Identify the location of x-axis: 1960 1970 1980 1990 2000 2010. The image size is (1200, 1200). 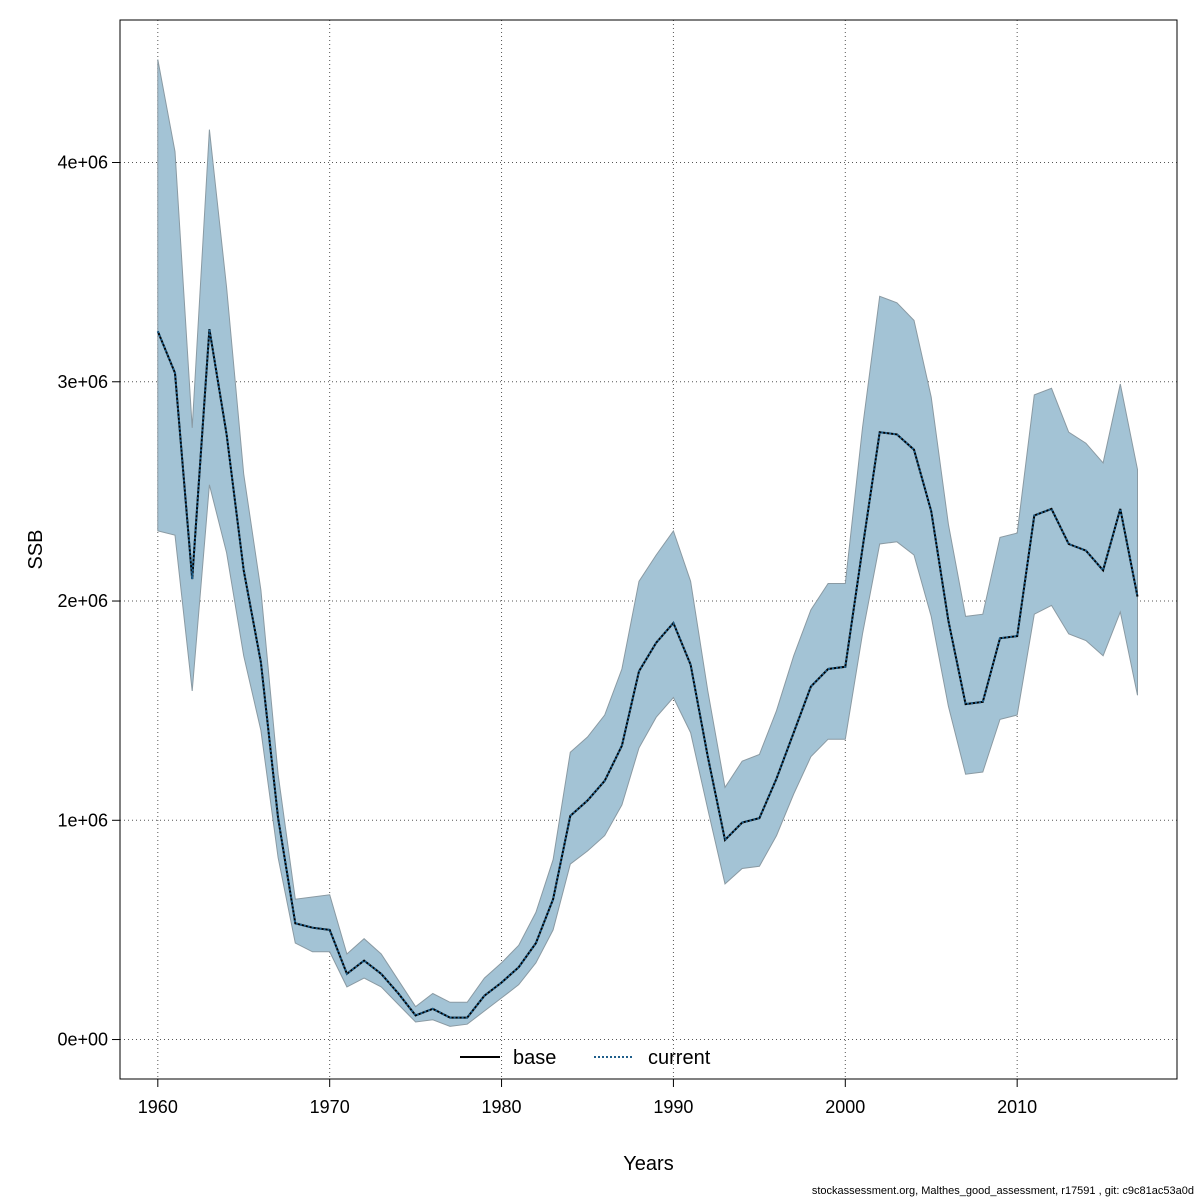
(587, 1097).